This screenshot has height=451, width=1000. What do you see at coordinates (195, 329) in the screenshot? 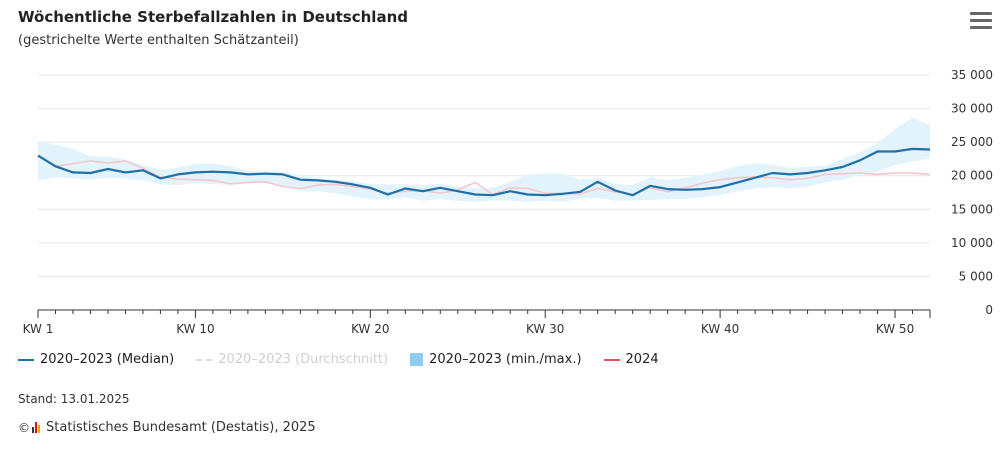
I see `x-tick-label: KW 10` at bounding box center [195, 329].